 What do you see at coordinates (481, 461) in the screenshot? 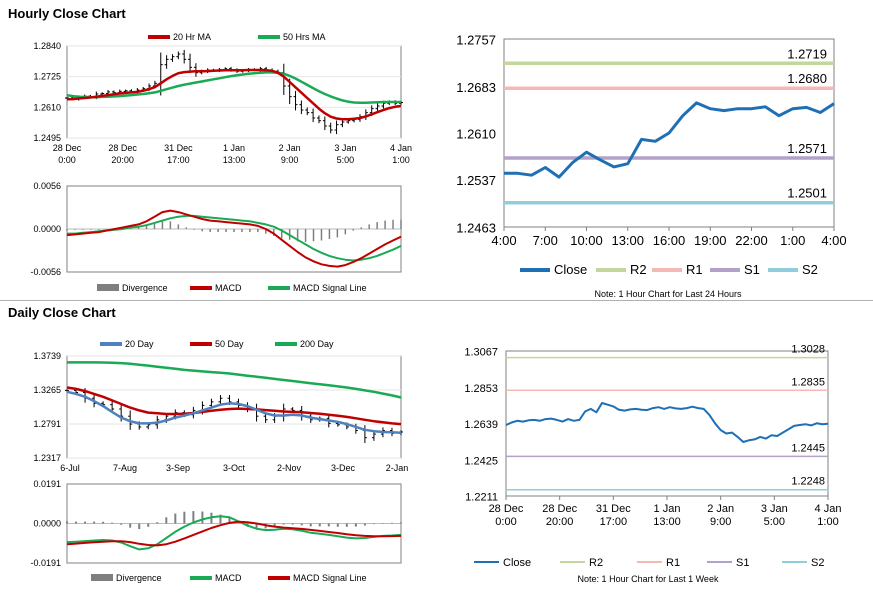
I see `daily_pivots-y-tick-label: 1.2425` at bounding box center [481, 461].